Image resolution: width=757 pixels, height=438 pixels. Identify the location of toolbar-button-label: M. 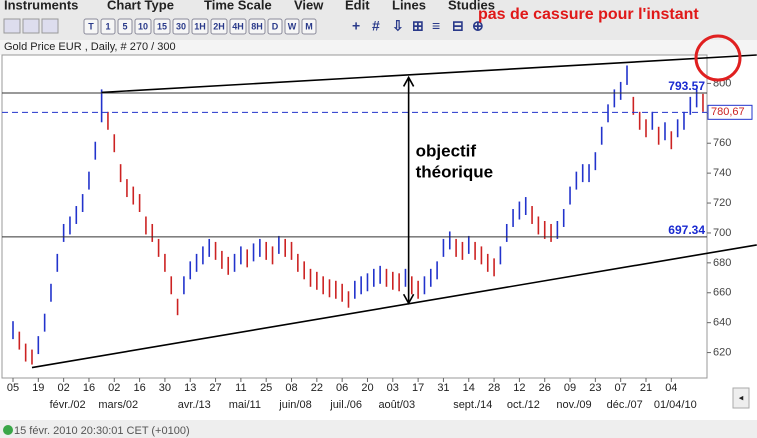
(309, 26).